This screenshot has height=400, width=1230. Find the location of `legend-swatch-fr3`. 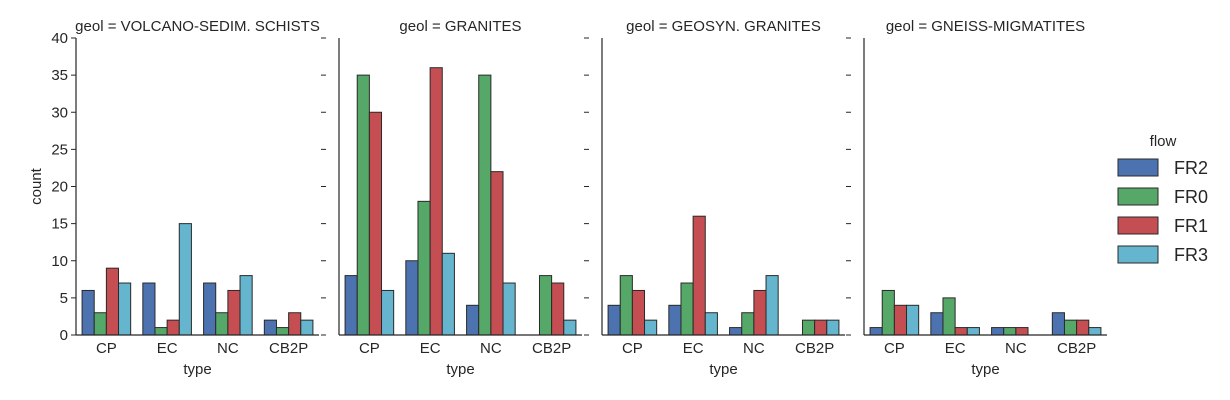

legend-swatch-fr3 is located at coordinates (1138, 254).